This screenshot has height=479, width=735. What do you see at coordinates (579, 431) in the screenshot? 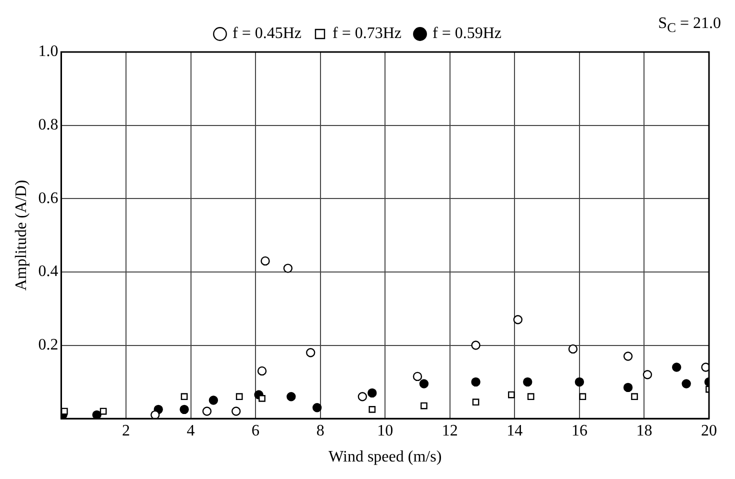
I see `x-tick-label: 16` at bounding box center [579, 431].